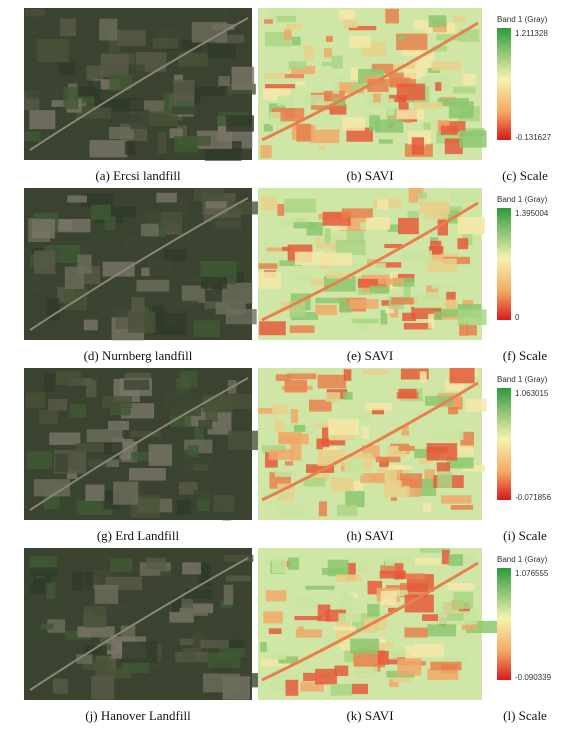 The image size is (577, 729). Describe the element at coordinates (138, 175) in the screenshot. I see `caption: (a) Ercsi landfill` at that location.